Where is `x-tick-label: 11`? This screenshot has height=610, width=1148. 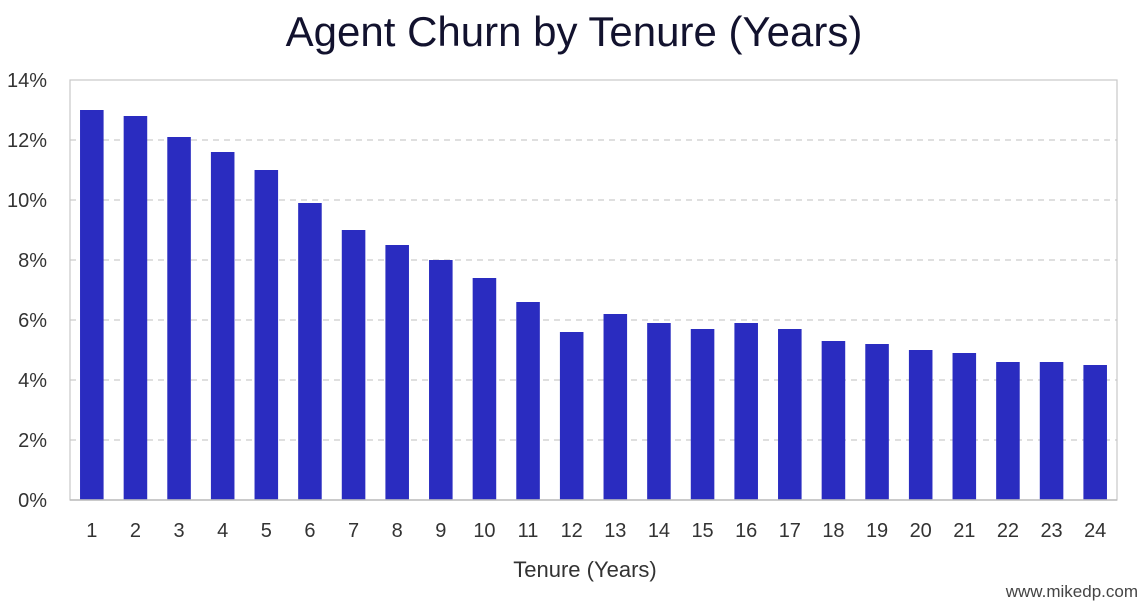 x-tick-label: 11 is located at coordinates (528, 531).